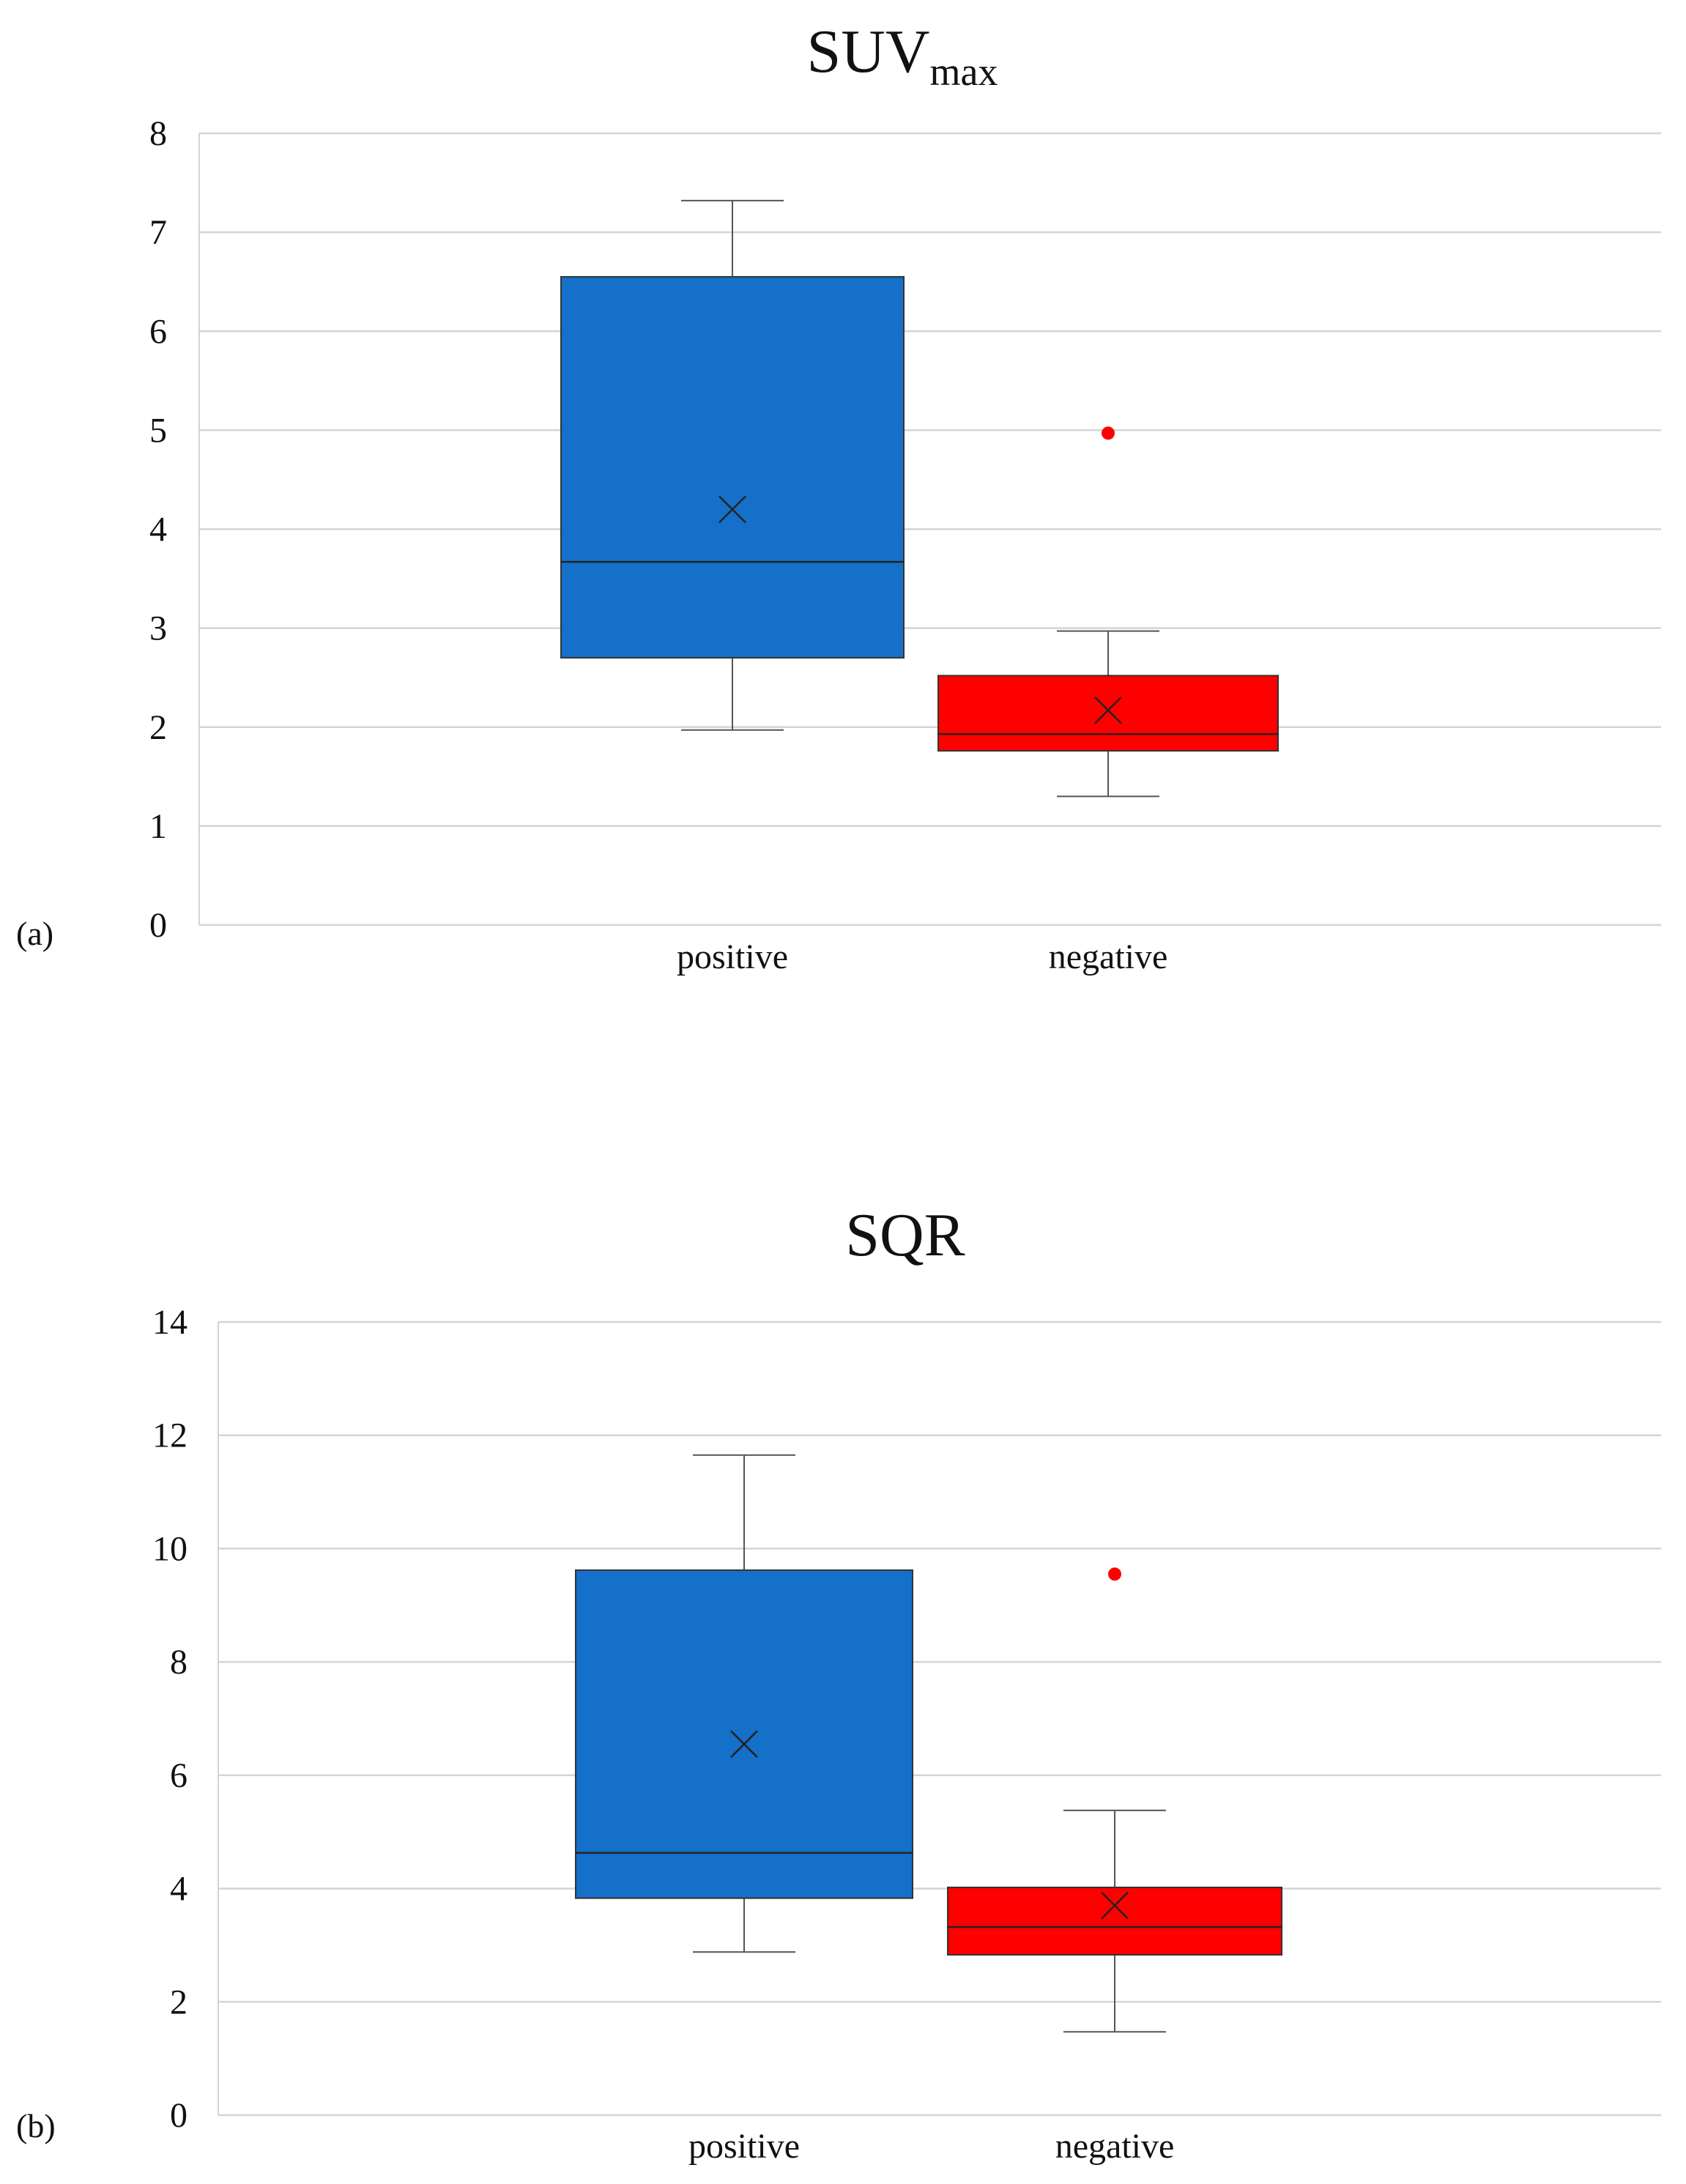 The height and width of the screenshot is (2184, 1686). Describe the element at coordinates (169, 1435) in the screenshot. I see `y-tick-label: 12` at that location.